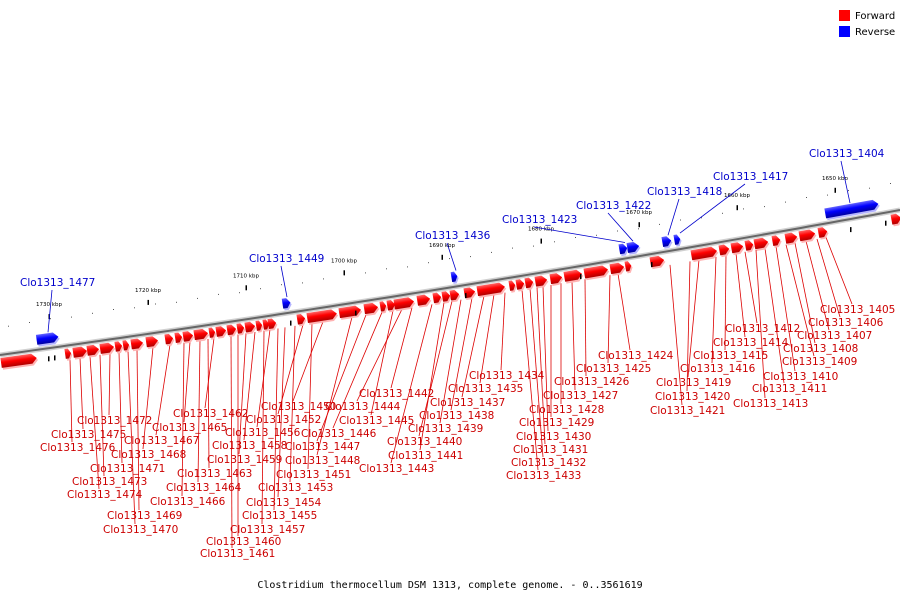 Image resolution: width=900 pixels, height=600 pixels. I want to click on gene-label: Clo1313_1458, so click(249, 446).